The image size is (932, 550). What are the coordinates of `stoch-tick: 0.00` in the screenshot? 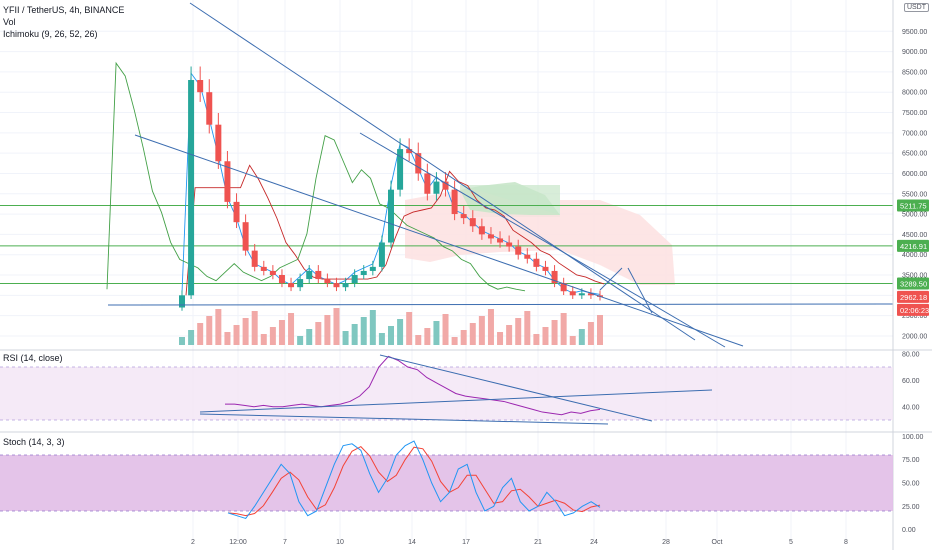 It's located at (909, 530).